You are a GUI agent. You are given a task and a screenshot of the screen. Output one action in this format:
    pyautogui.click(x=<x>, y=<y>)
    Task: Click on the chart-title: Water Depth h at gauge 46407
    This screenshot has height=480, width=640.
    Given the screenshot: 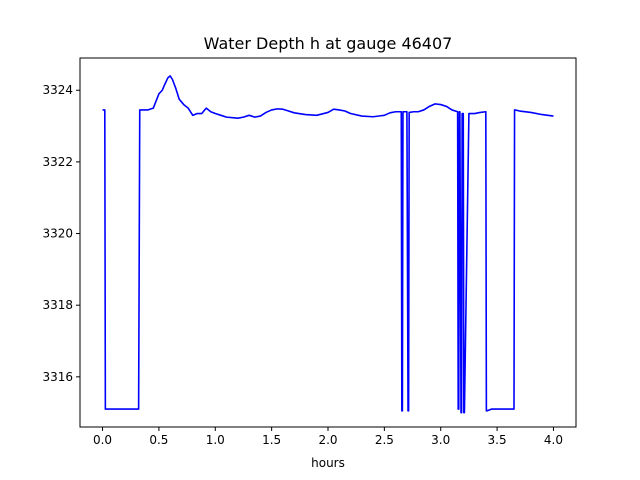 What is the action you would take?
    pyautogui.click(x=328, y=43)
    